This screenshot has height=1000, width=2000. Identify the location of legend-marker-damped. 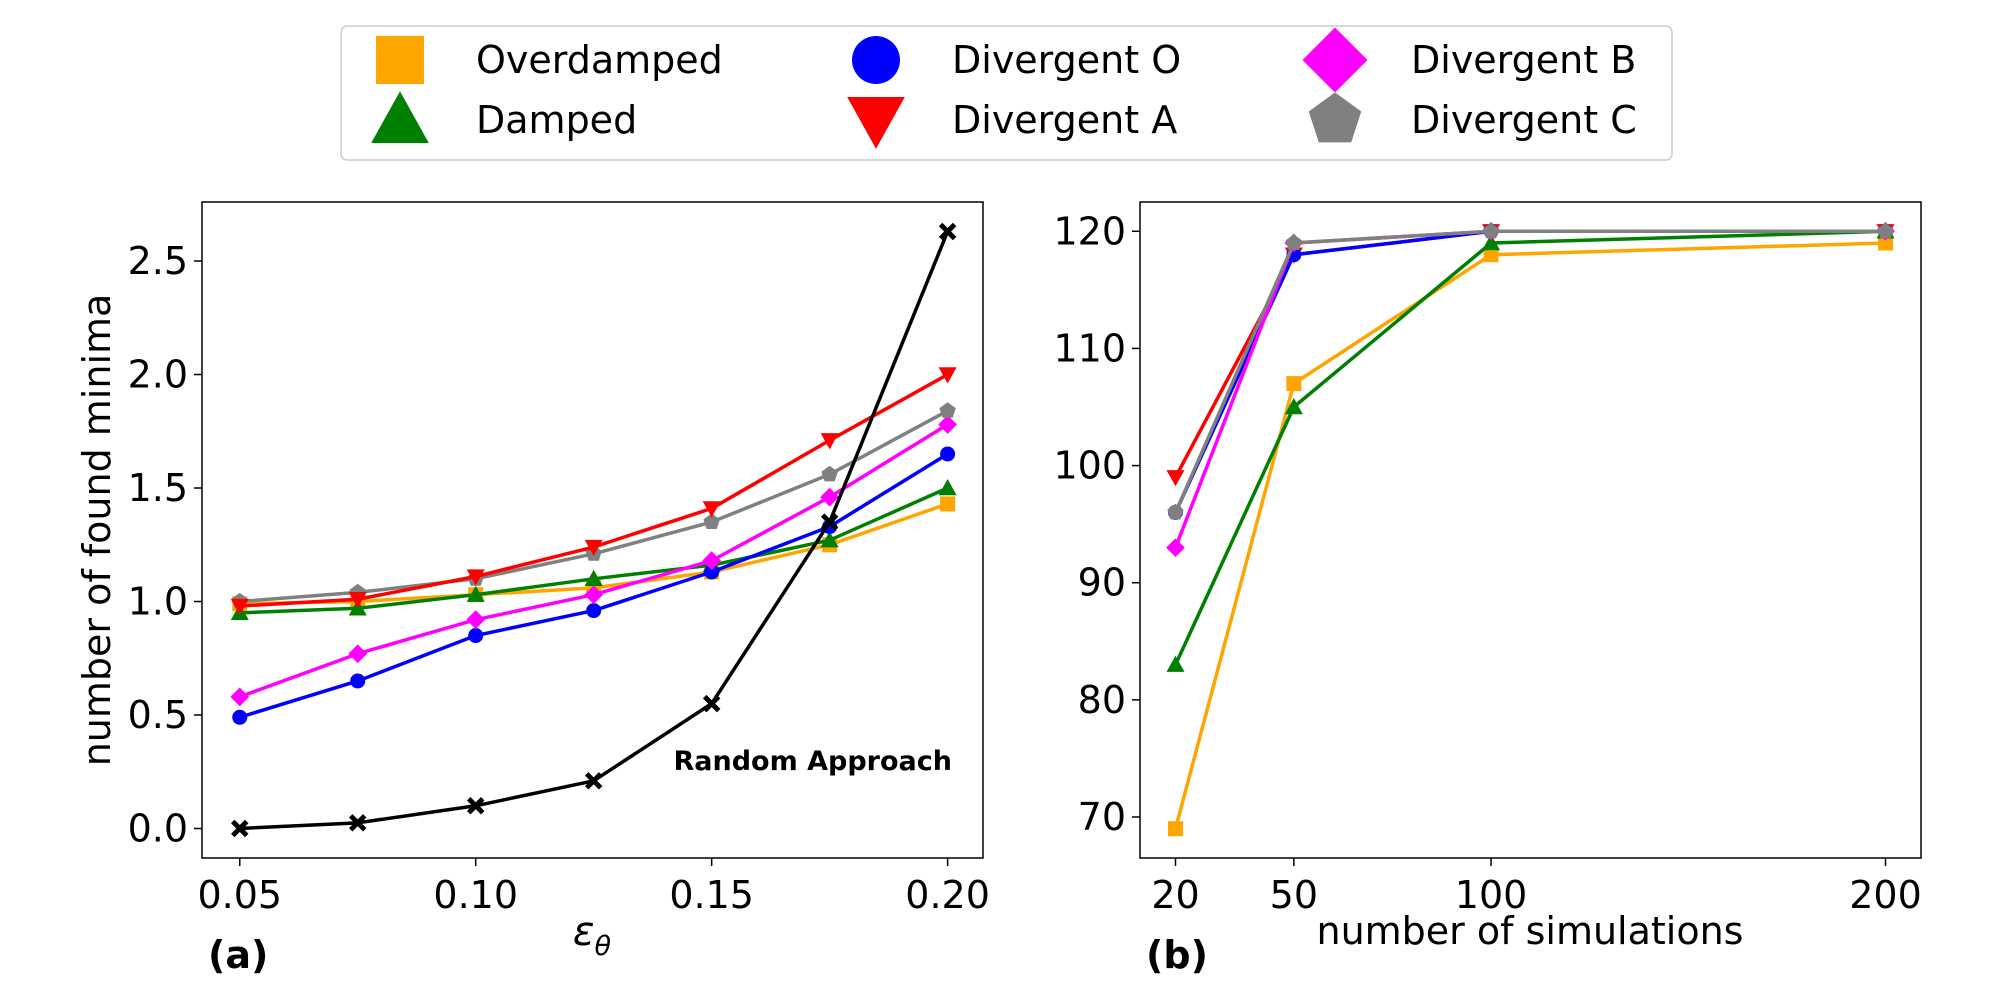
(400, 117).